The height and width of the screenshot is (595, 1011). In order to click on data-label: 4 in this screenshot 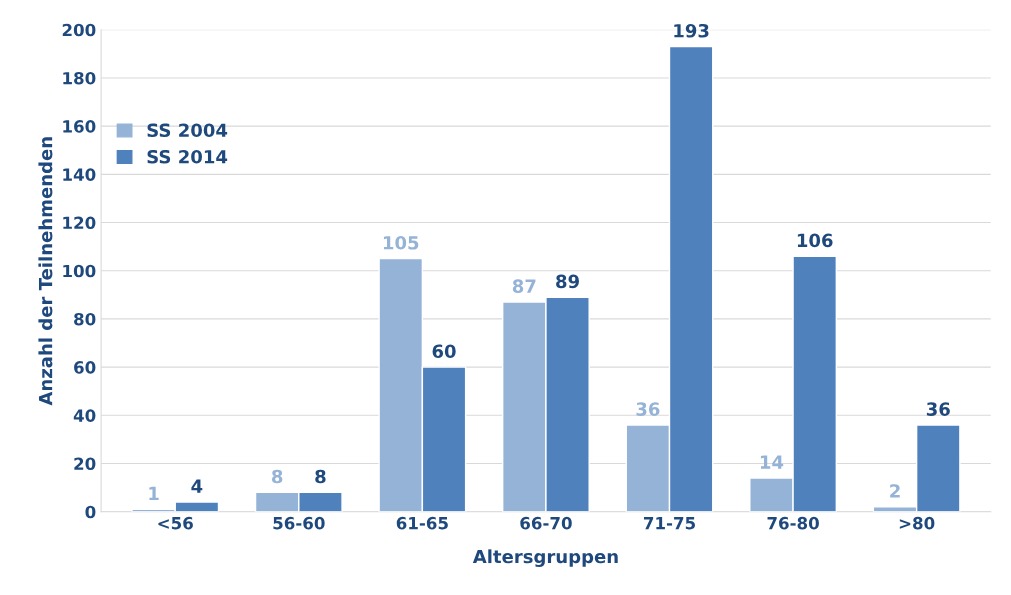, I will do `click(197, 486)`.